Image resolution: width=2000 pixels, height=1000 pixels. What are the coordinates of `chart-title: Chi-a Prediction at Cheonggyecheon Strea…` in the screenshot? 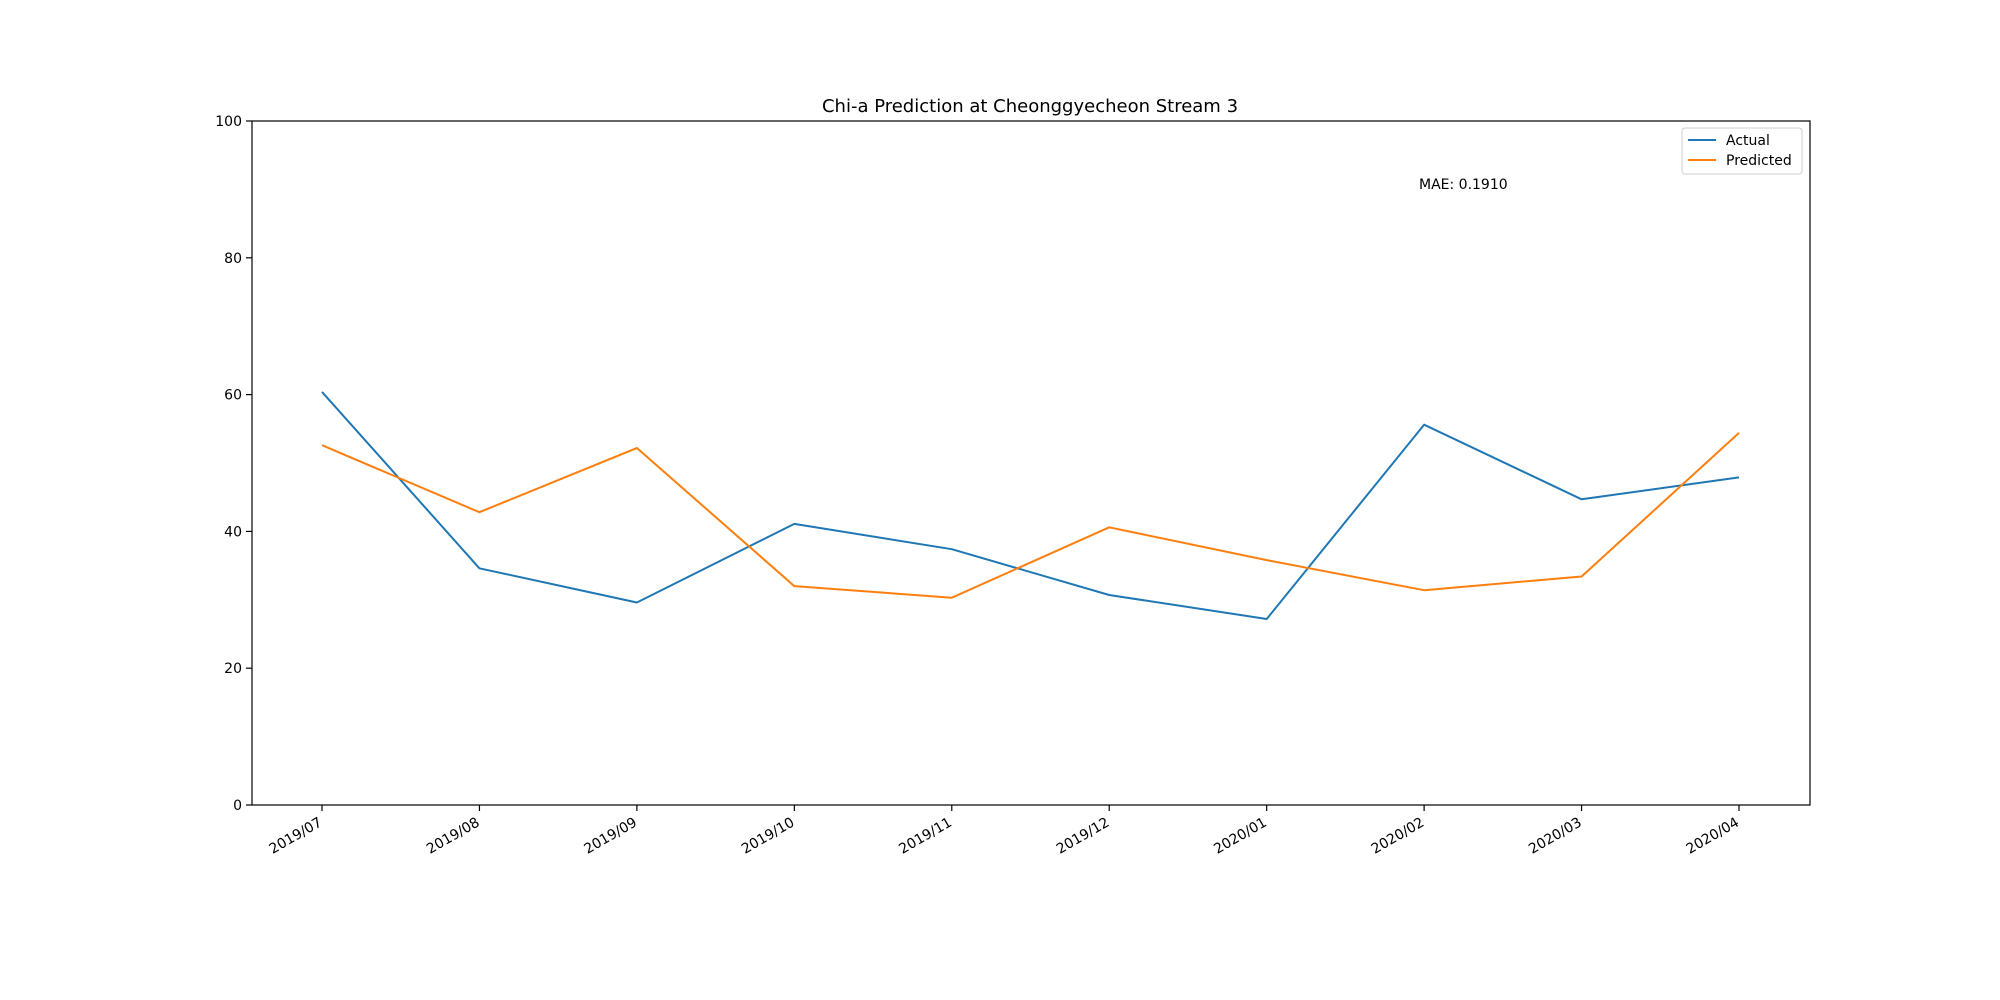 It's located at (1030, 106).